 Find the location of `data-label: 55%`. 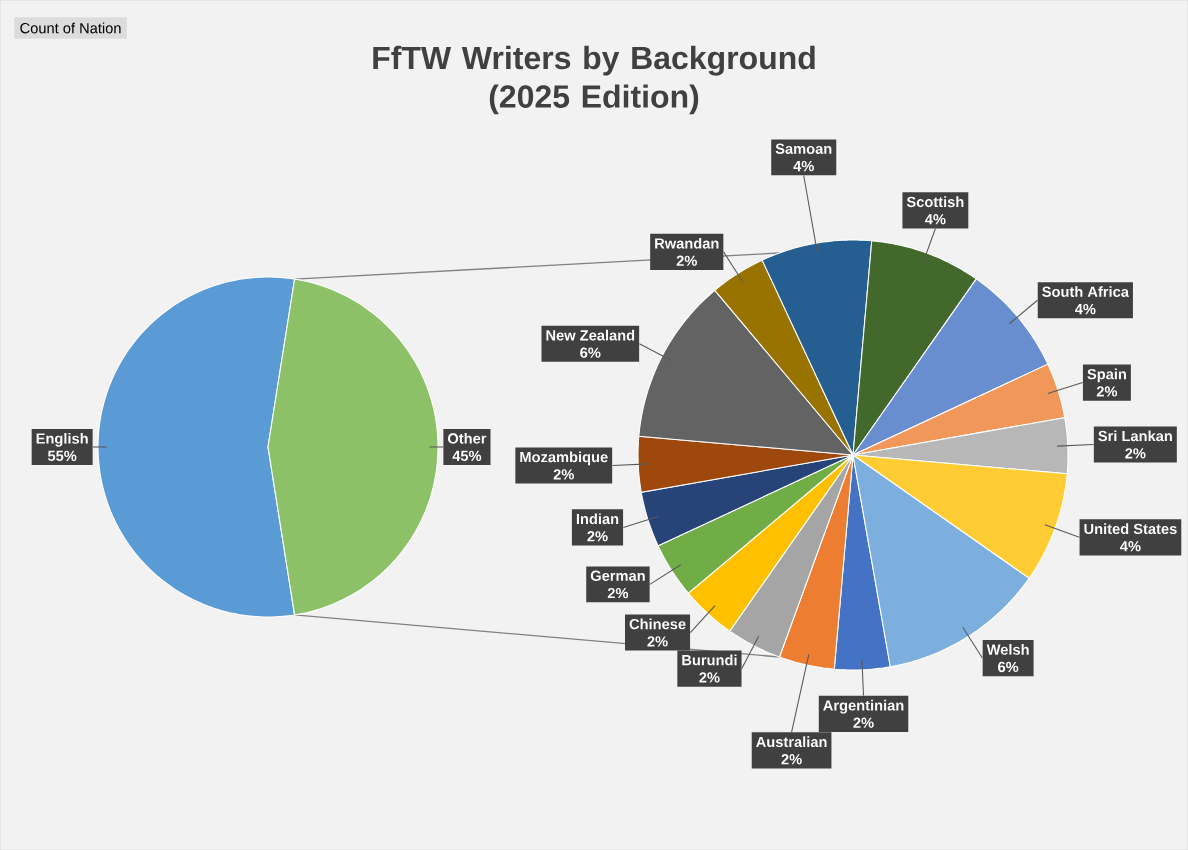

data-label: 55% is located at coordinates (62, 456).